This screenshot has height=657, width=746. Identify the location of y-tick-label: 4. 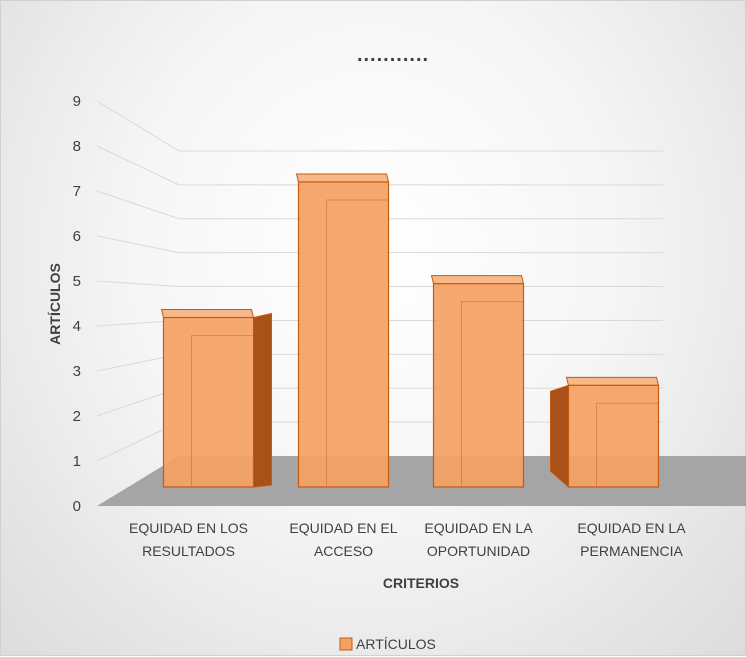
(77, 326).